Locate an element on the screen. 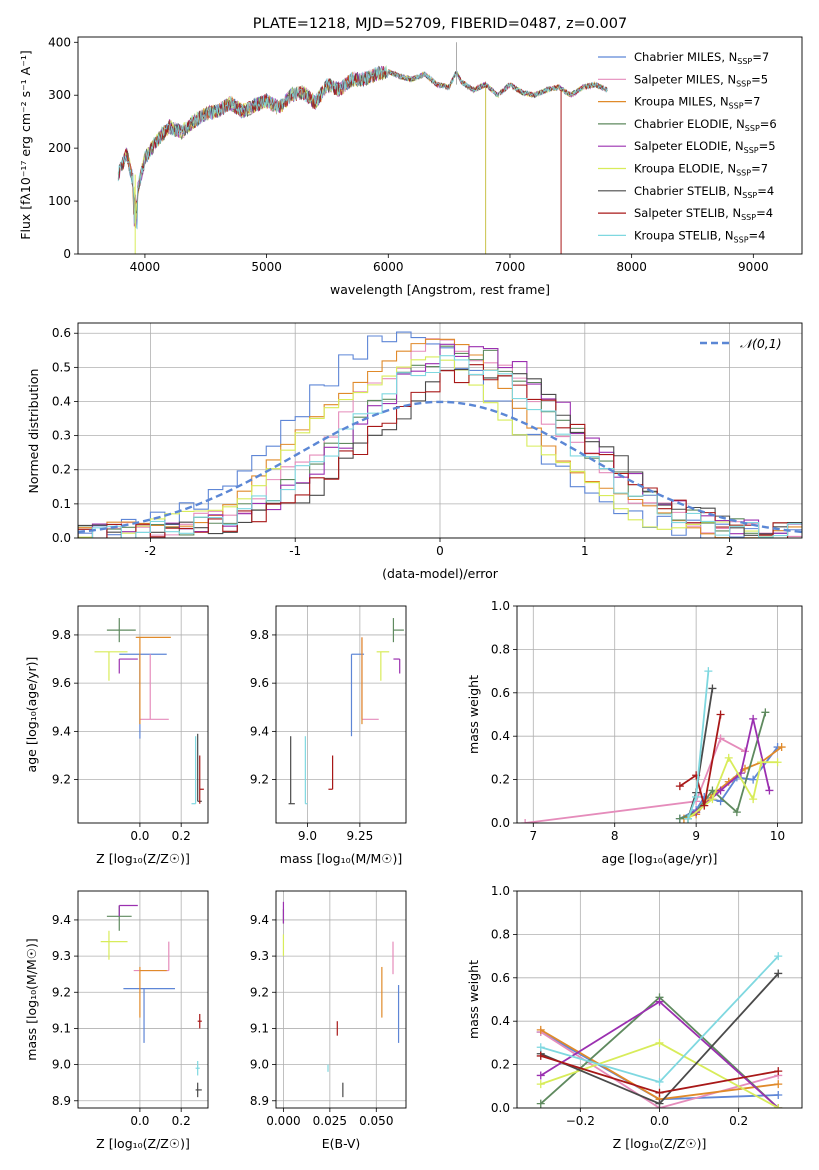 The width and height of the screenshot is (819, 1170). x-tick-label: -2 is located at coordinates (150, 551).